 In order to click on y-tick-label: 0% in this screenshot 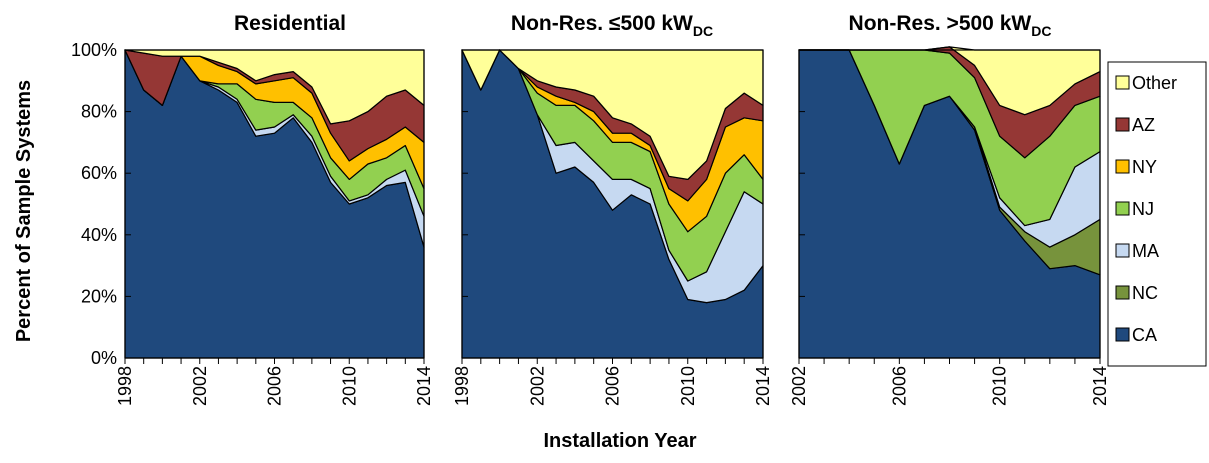, I will do `click(104, 358)`.